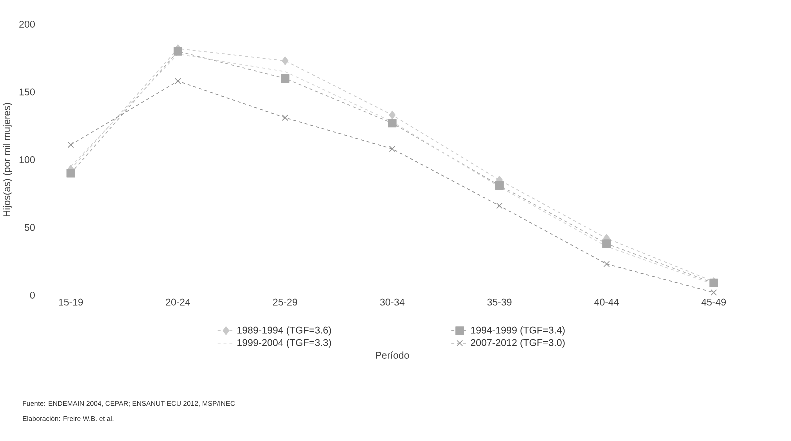 Image resolution: width=791 pixels, height=441 pixels. What do you see at coordinates (30, 228) in the screenshot?
I see `y-tick-label: 50` at bounding box center [30, 228].